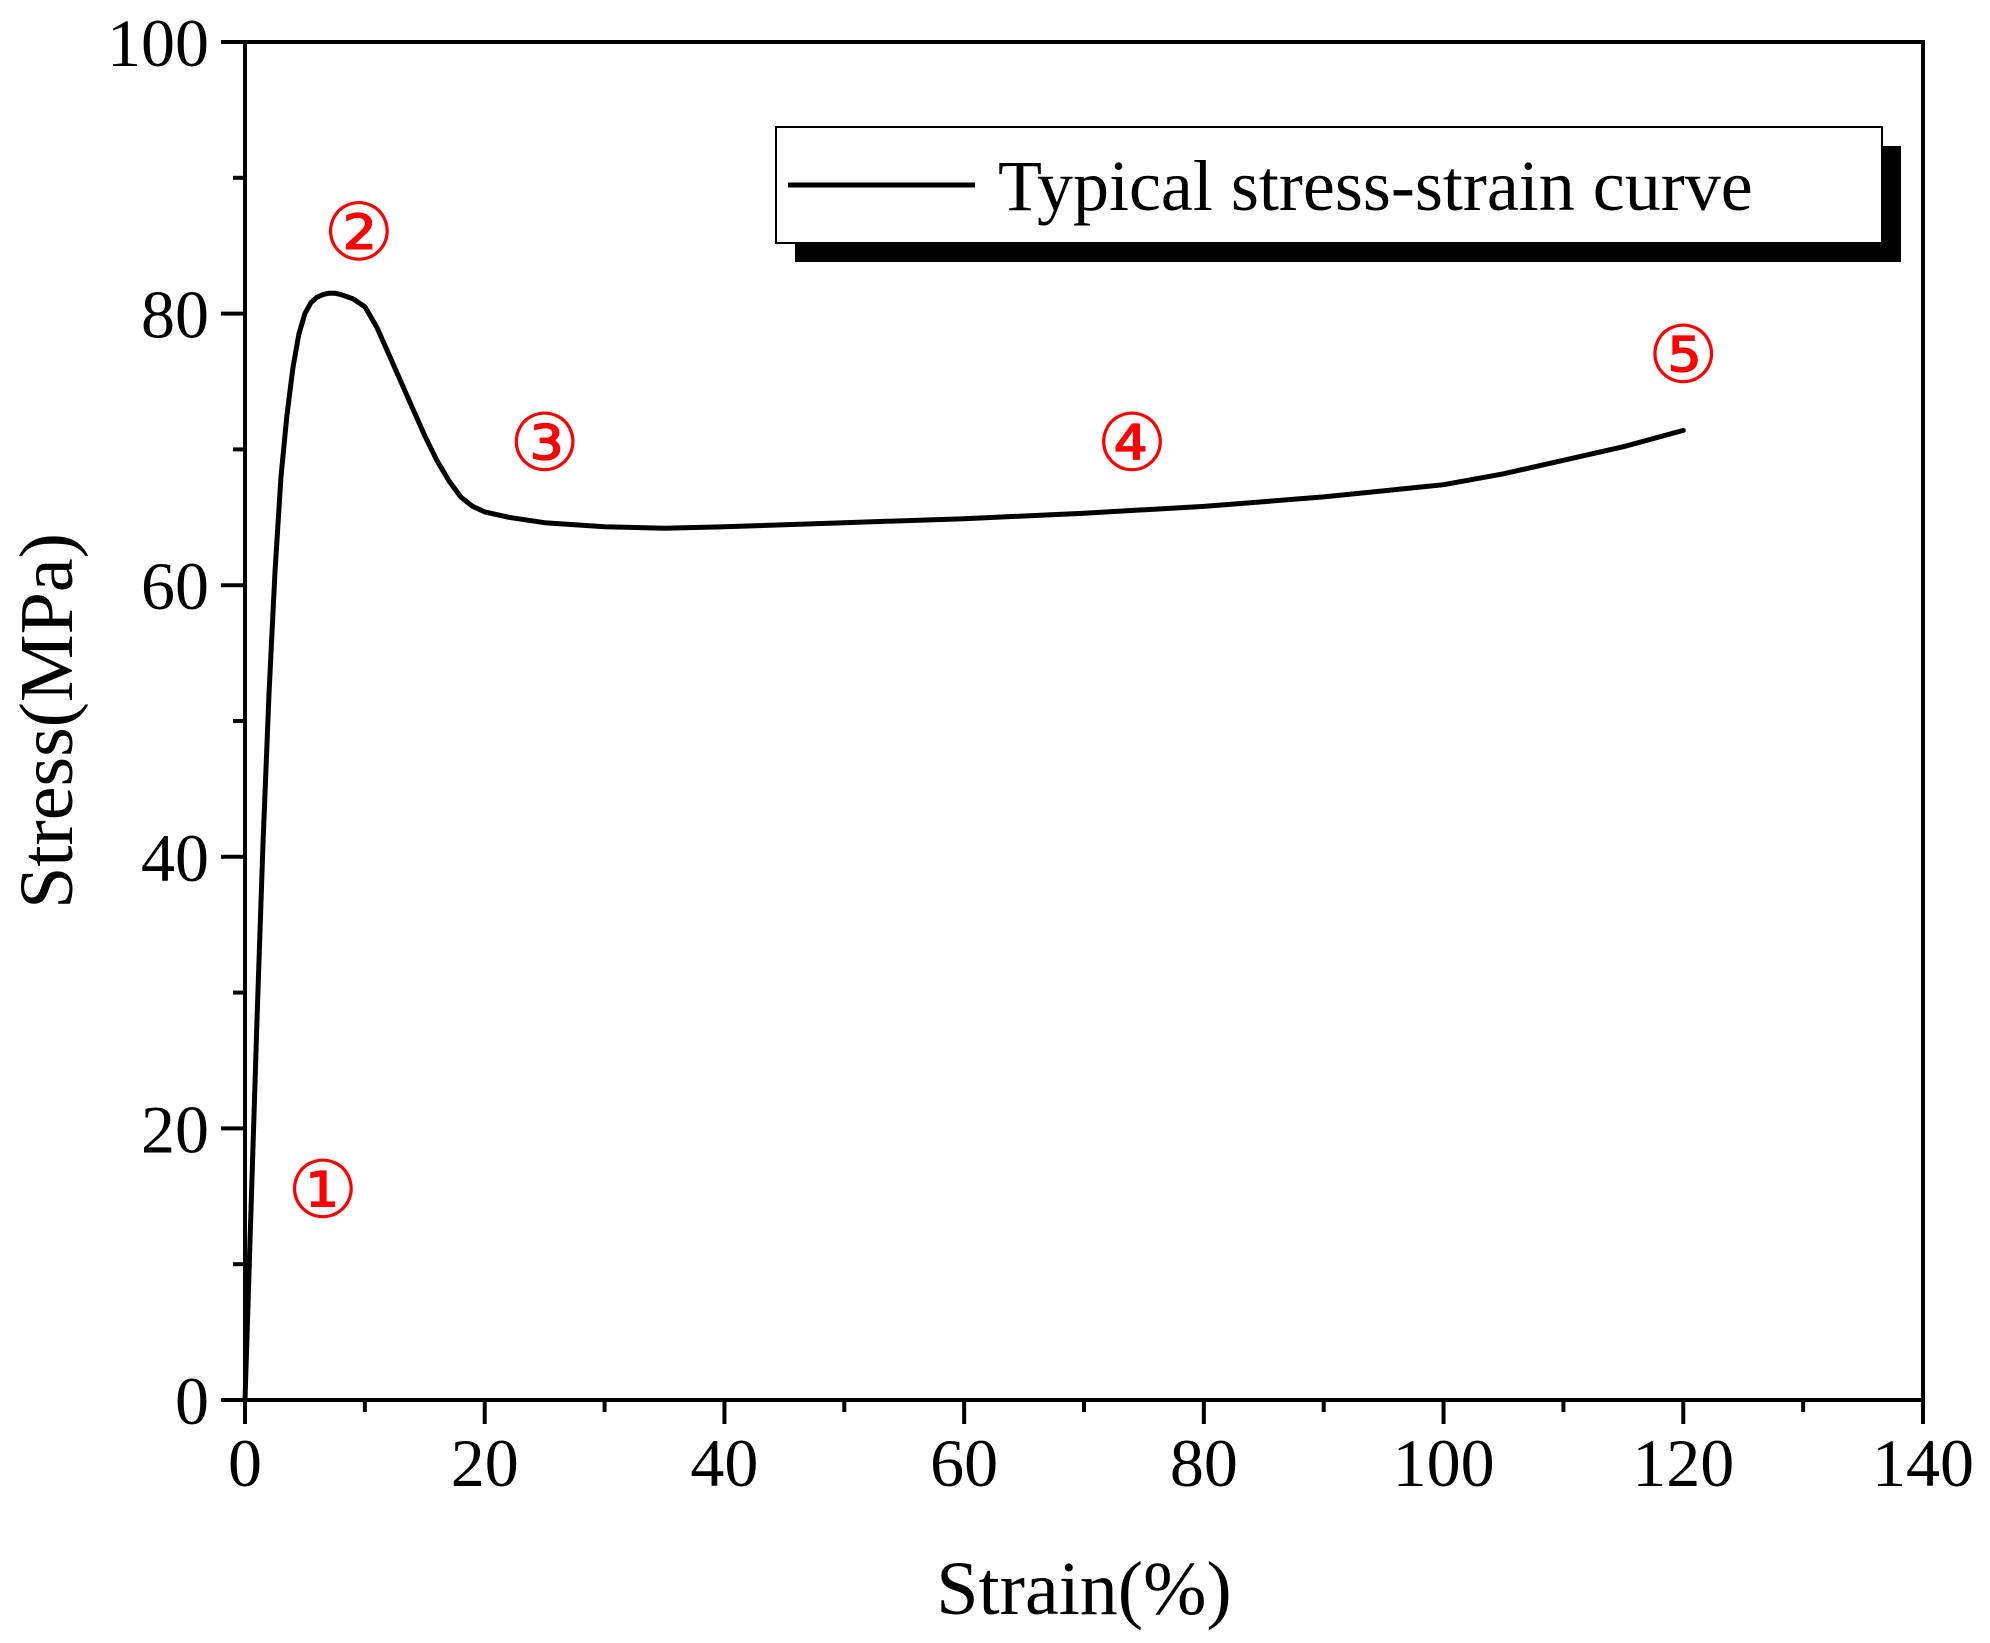 Image resolution: width=1990 pixels, height=1643 pixels. I want to click on legend-label: Typical stress-strain curve, so click(1375, 186).